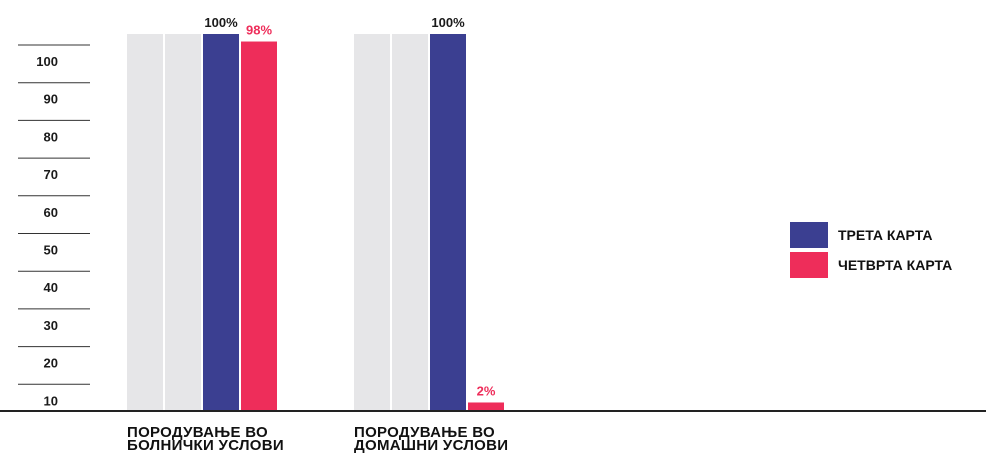  What do you see at coordinates (885, 235) in the screenshot?
I see `legend-label: ТРЕТА КАРТА` at bounding box center [885, 235].